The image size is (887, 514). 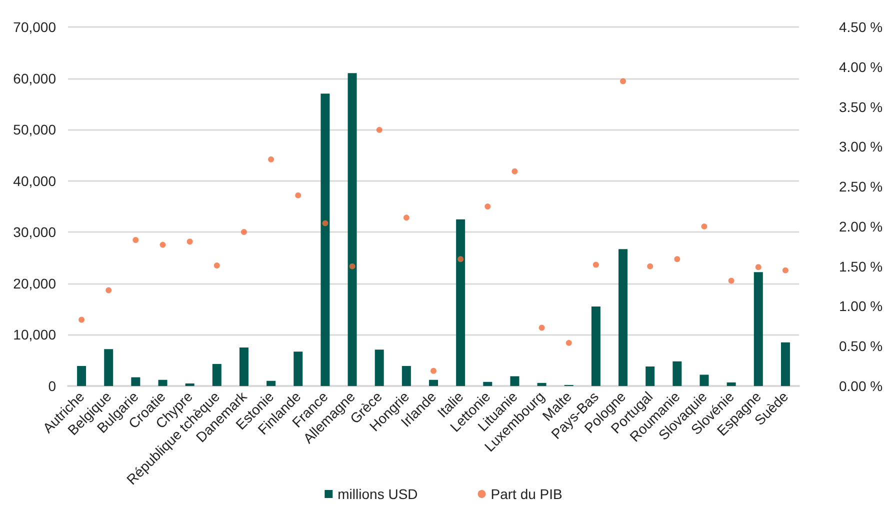 What do you see at coordinates (861, 266) in the screenshot?
I see `y2-tick-label: 1.50 %` at bounding box center [861, 266].